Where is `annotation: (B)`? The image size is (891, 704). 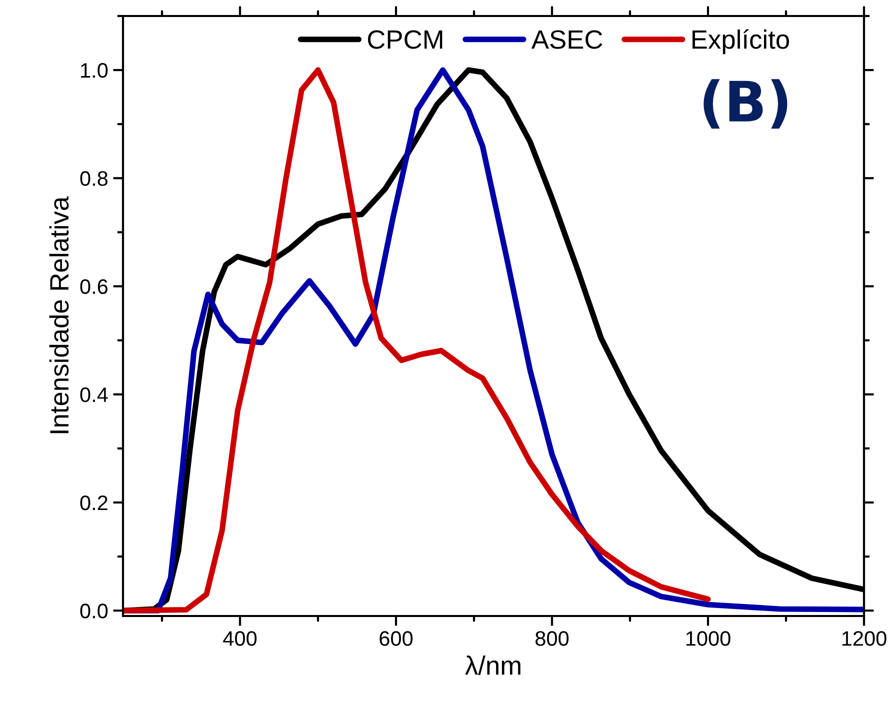 annotation: (B) is located at coordinates (746, 104).